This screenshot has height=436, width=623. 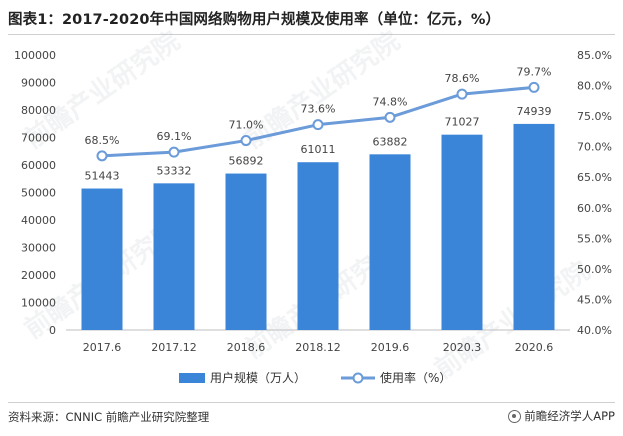 I want to click on left-axis-tick-label: 10000, so click(x=38, y=303).